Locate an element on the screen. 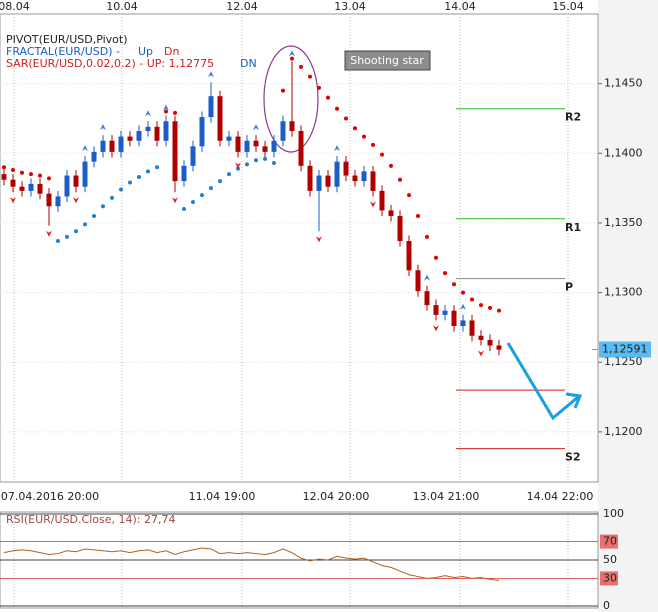  pivot-label: R1 is located at coordinates (573, 227).